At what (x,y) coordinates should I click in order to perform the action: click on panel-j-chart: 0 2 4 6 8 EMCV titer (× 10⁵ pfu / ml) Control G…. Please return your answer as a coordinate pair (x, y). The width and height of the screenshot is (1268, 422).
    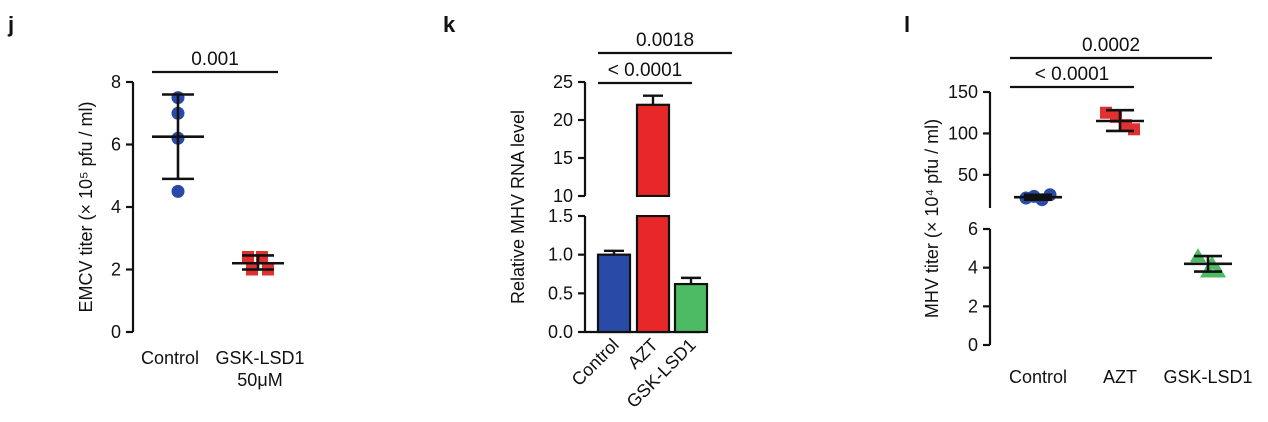
    Looking at the image, I should click on (190, 219).